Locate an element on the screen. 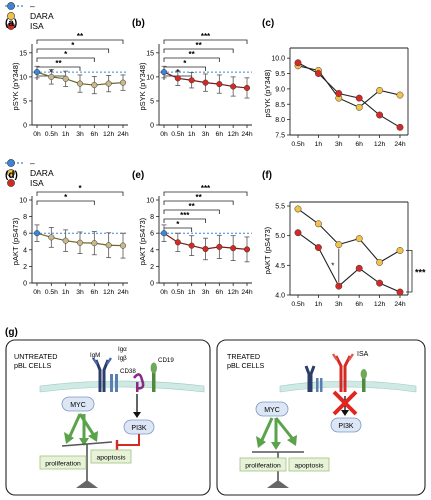  label-igm: IgM is located at coordinates (95, 355).